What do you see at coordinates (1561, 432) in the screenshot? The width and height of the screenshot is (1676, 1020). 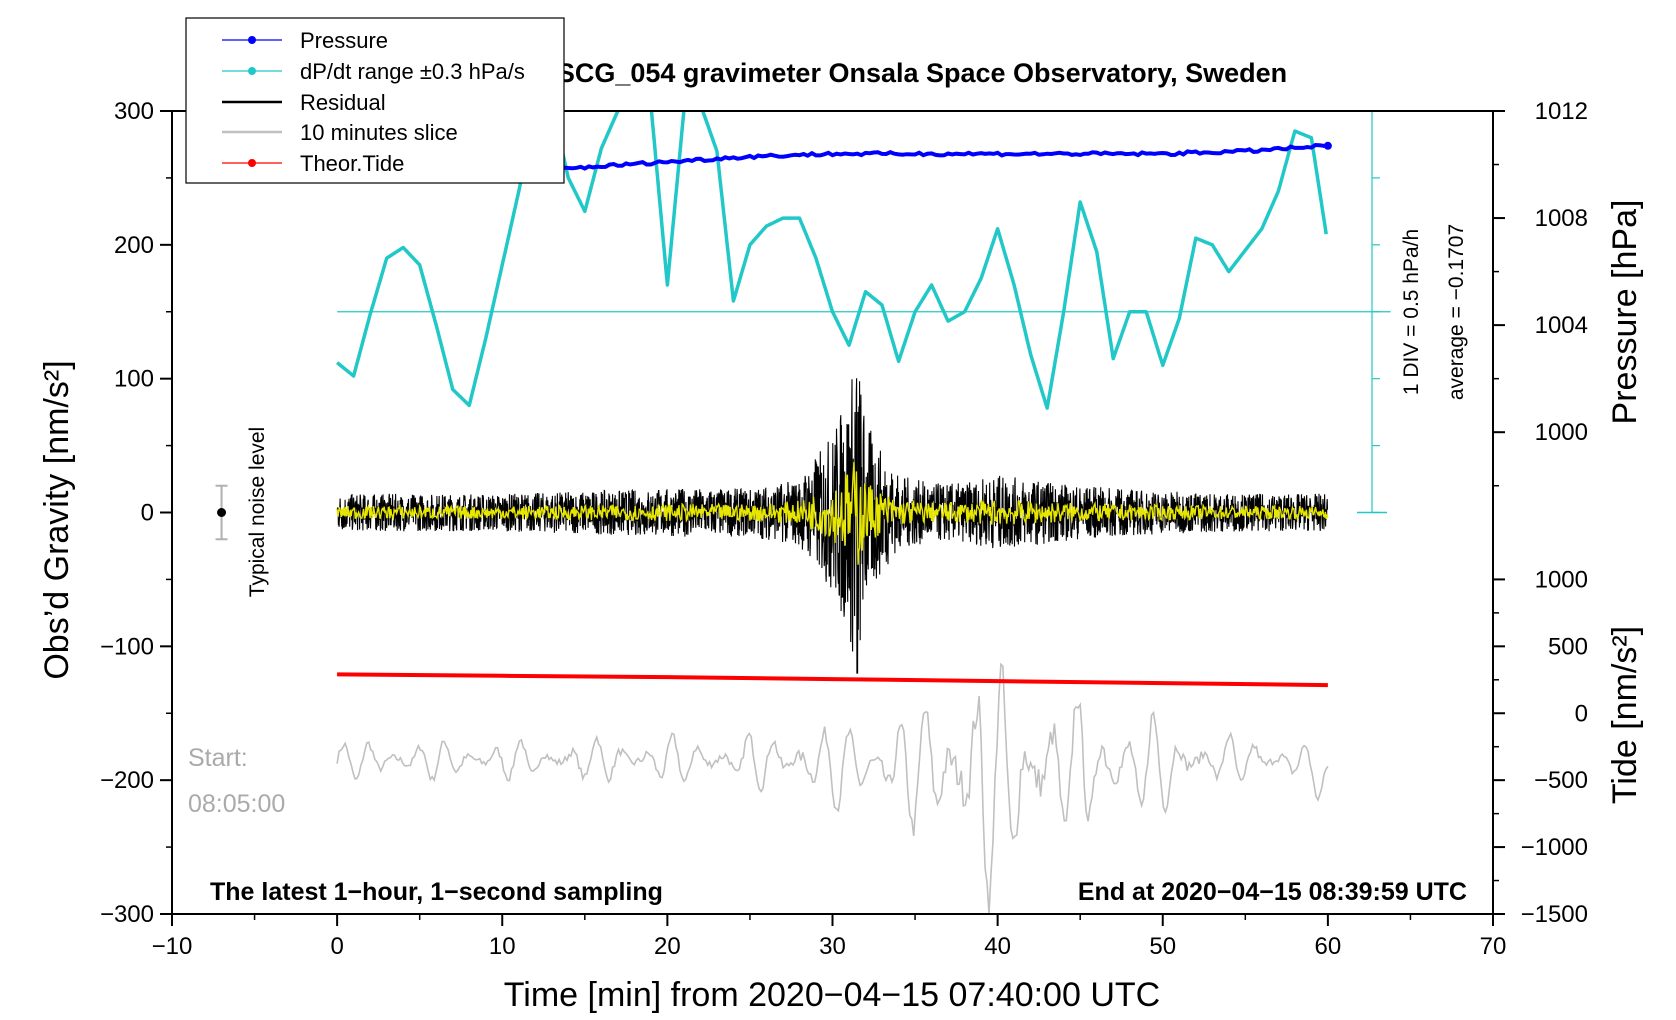 I see `pressure-tick-label: 1000` at bounding box center [1561, 432].